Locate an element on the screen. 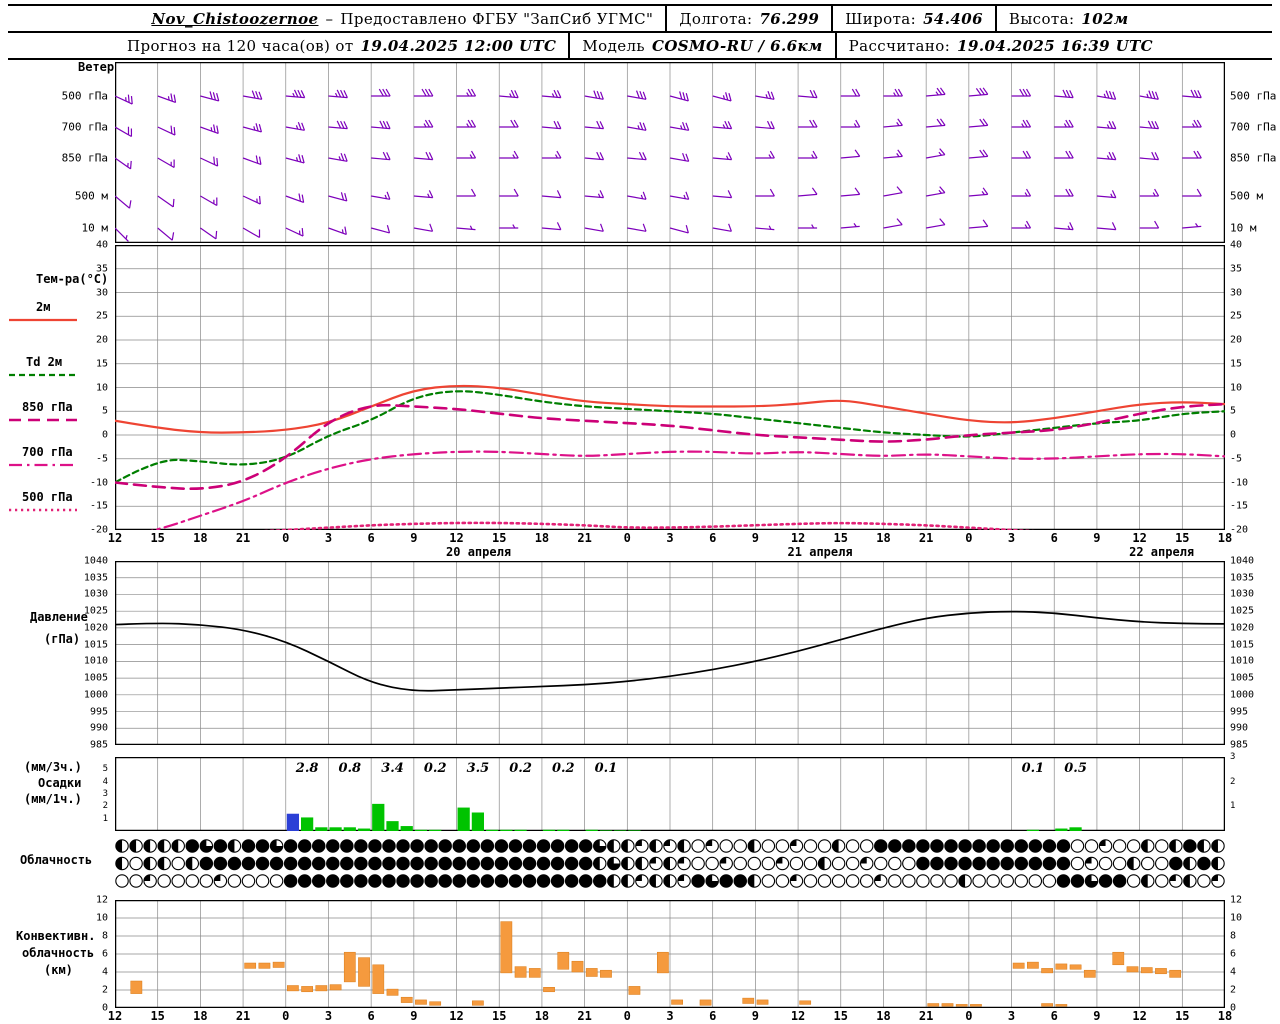  y-tick-left: 1030 is located at coordinates (95, 594).